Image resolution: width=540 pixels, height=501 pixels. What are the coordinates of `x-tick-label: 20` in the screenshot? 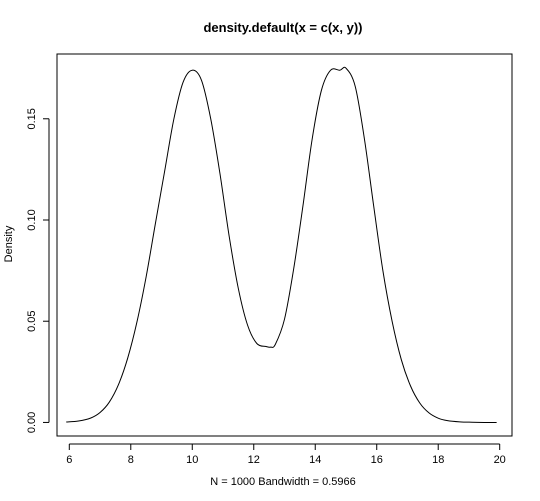 It's located at (500, 460).